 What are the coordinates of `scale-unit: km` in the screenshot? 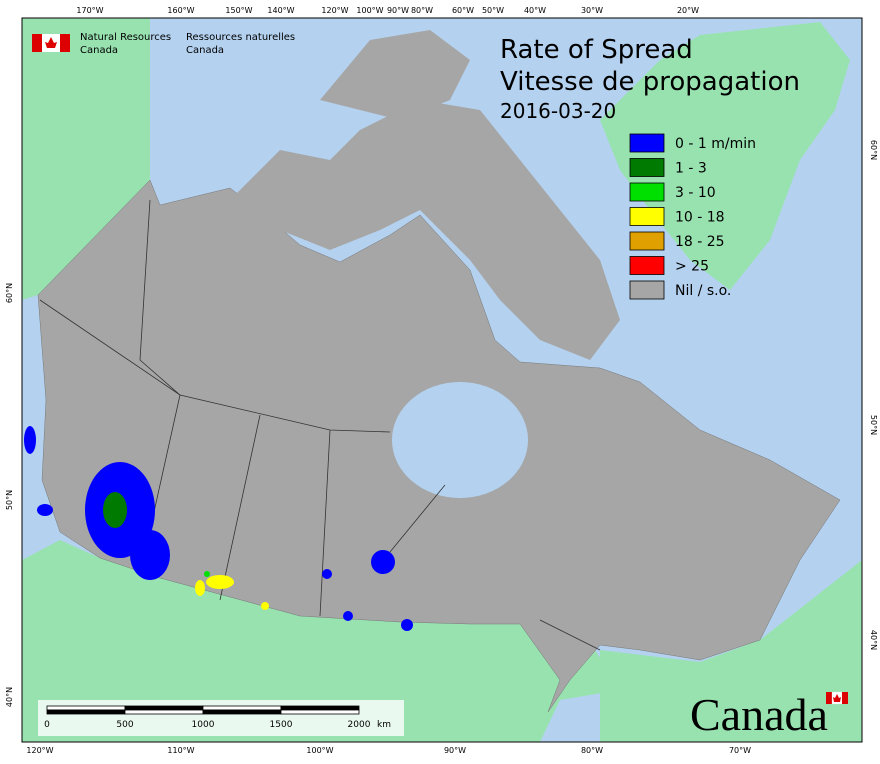 It's located at (384, 725).